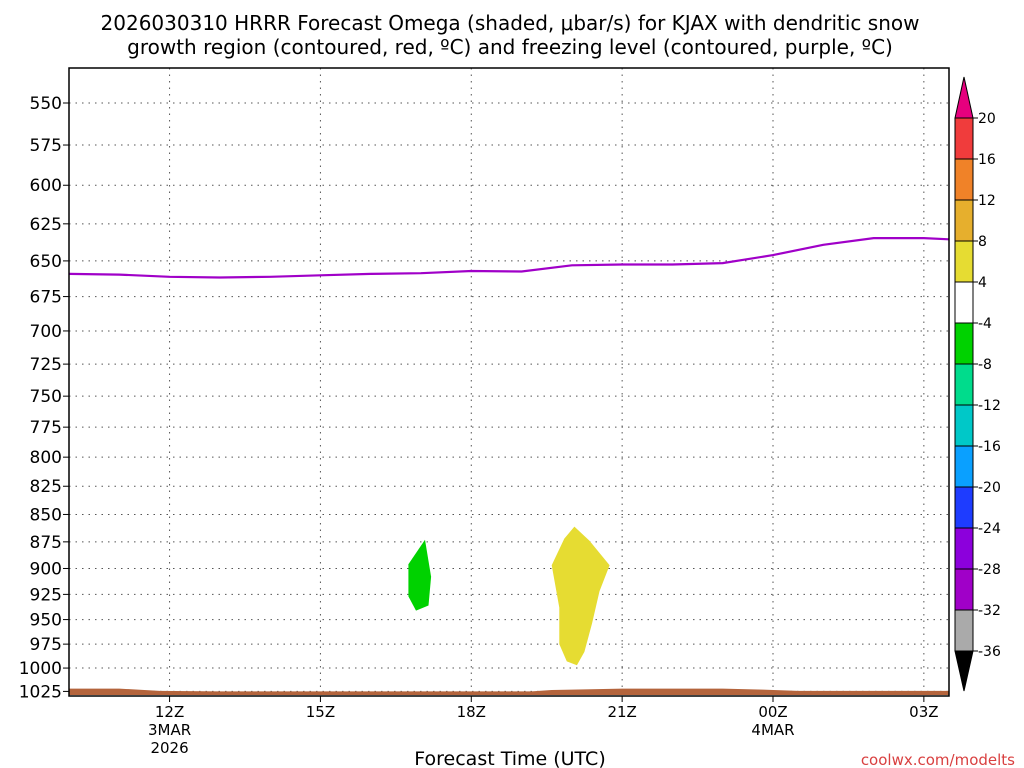  Describe the element at coordinates (46, 543) in the screenshot. I see `y-tick-label: 875` at that location.